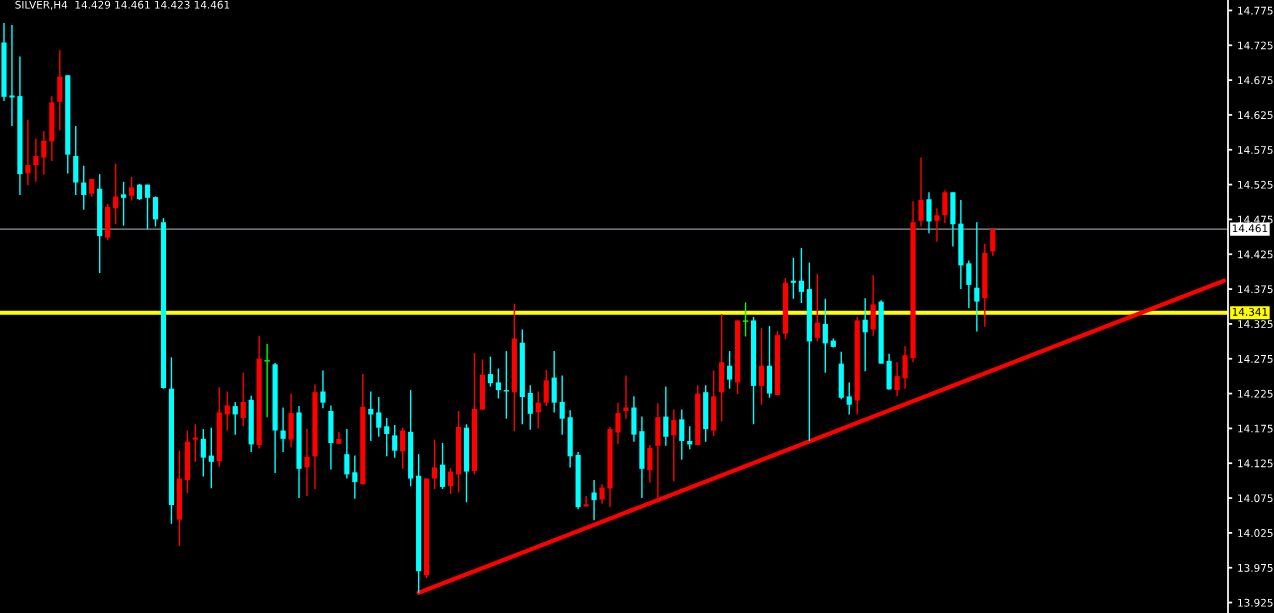 This screenshot has width=1274, height=613. What do you see at coordinates (1255, 289) in the screenshot?
I see `y-tick-label: 14.375` at bounding box center [1255, 289].